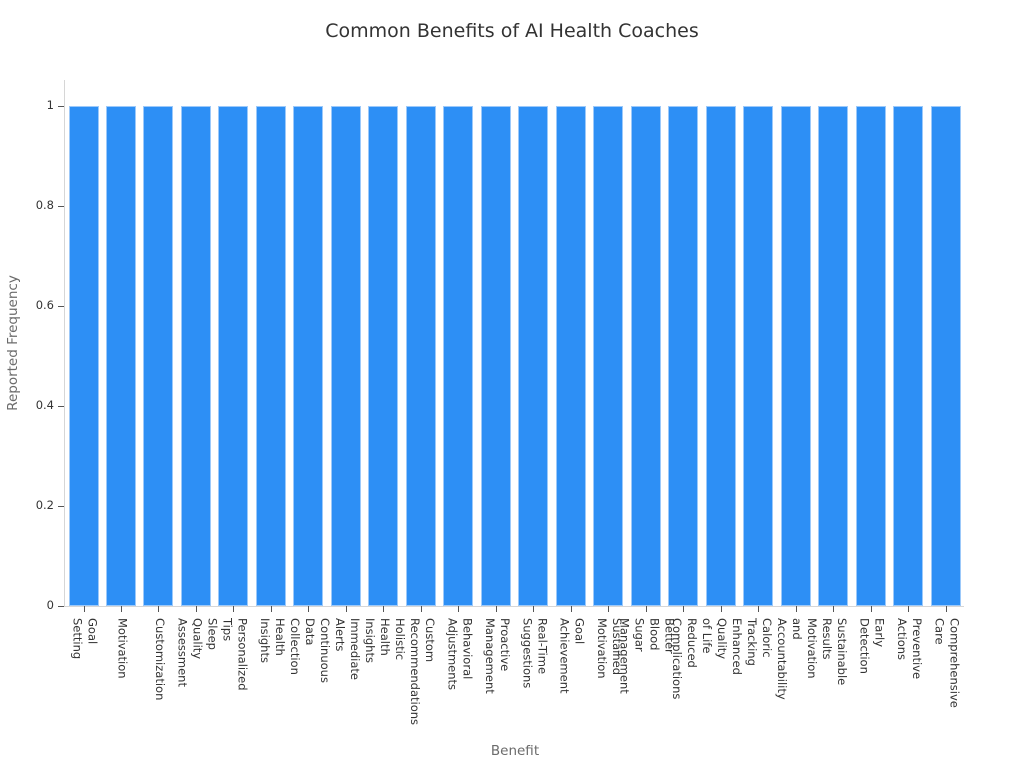 The width and height of the screenshot is (1024, 768). Describe the element at coordinates (572, 656) in the screenshot. I see `x-tick-label: Goal Achievement` at that location.